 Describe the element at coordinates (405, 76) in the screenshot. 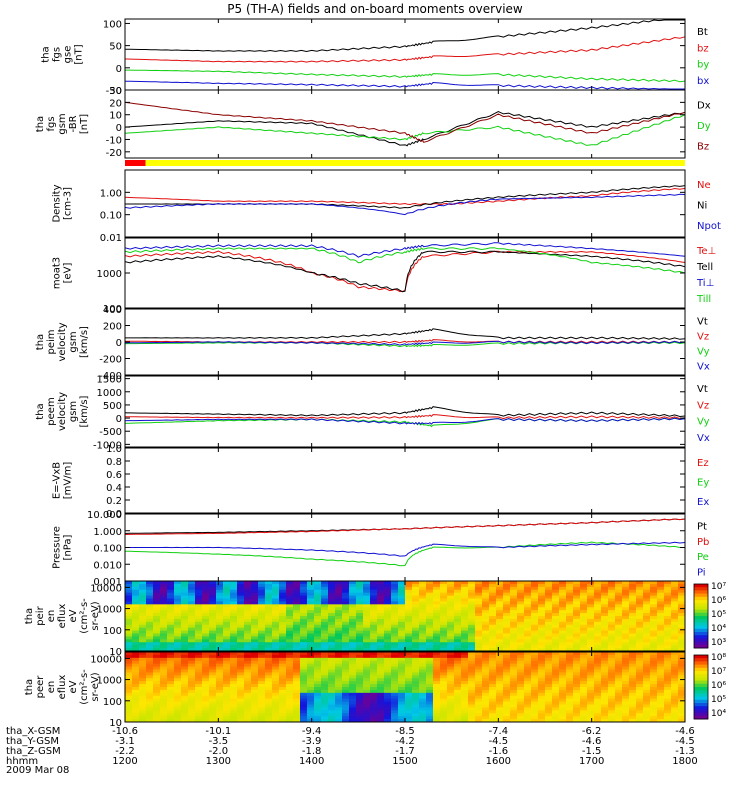

I see `series-by-line` at that location.